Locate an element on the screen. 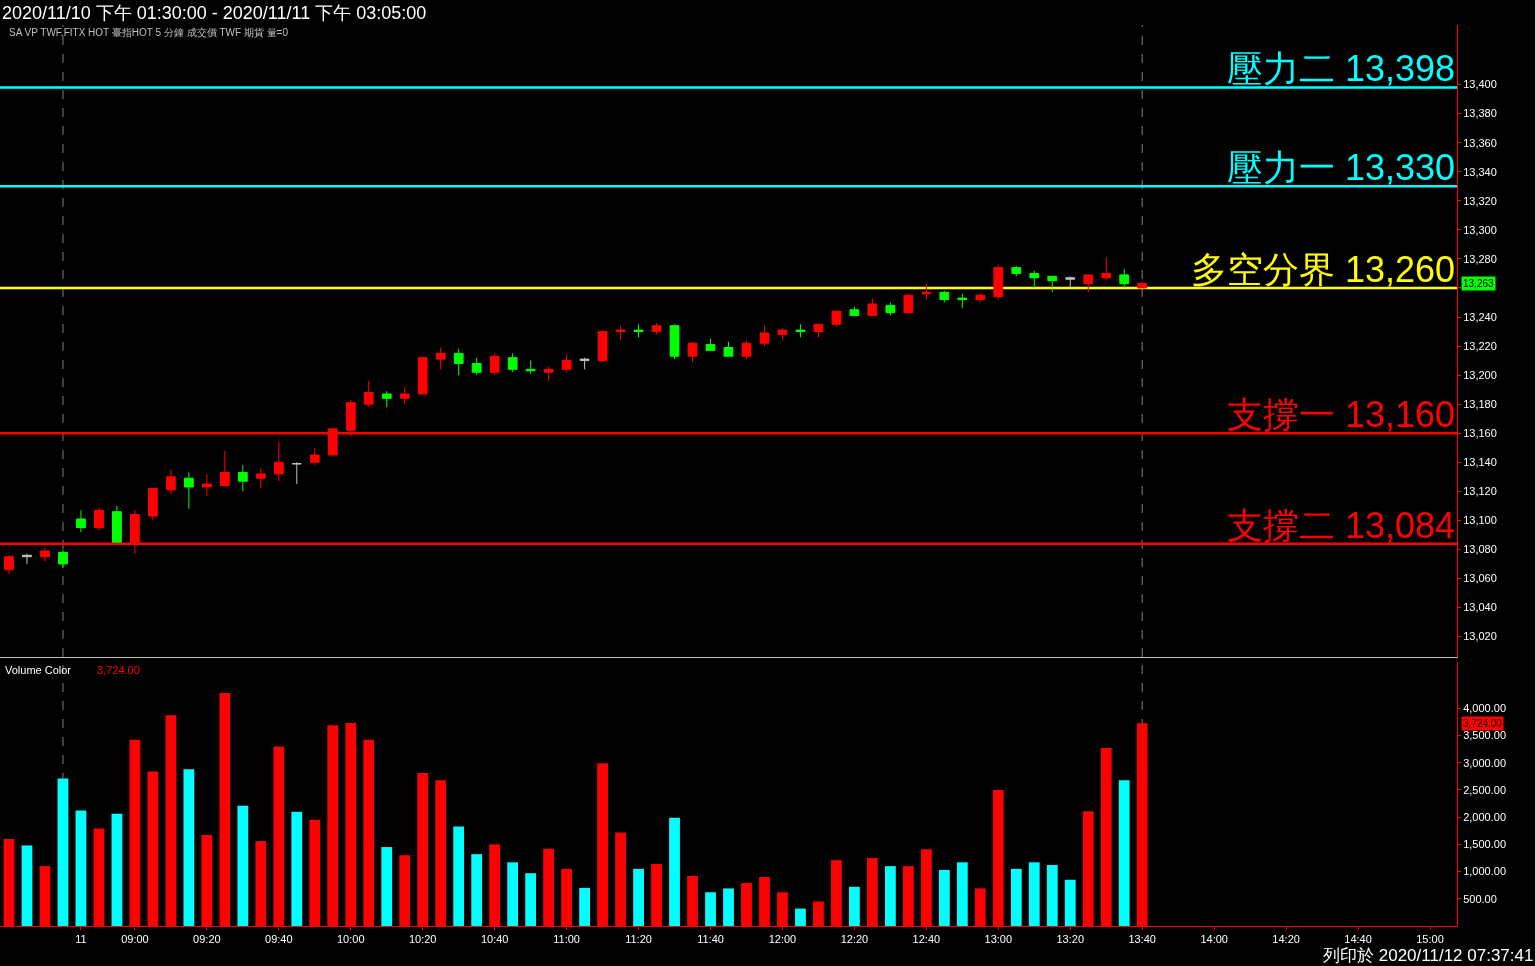 The width and height of the screenshot is (1535, 966). y-tick-label: 13,140 is located at coordinates (1480, 462).